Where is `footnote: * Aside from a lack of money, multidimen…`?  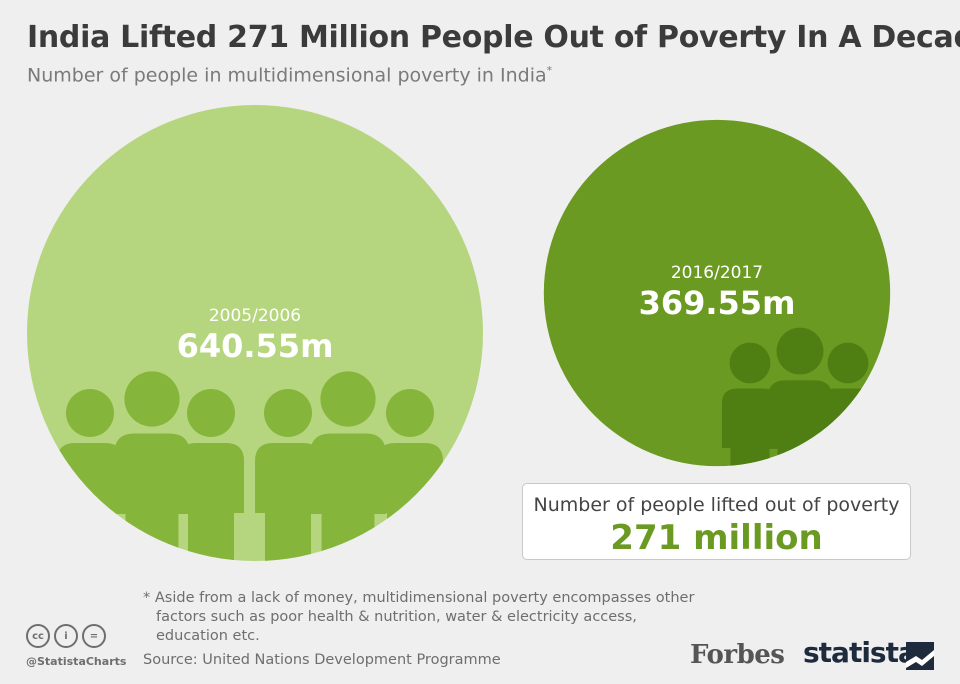 footnote: * Aside from a lack of money, multidimen… is located at coordinates (419, 617).